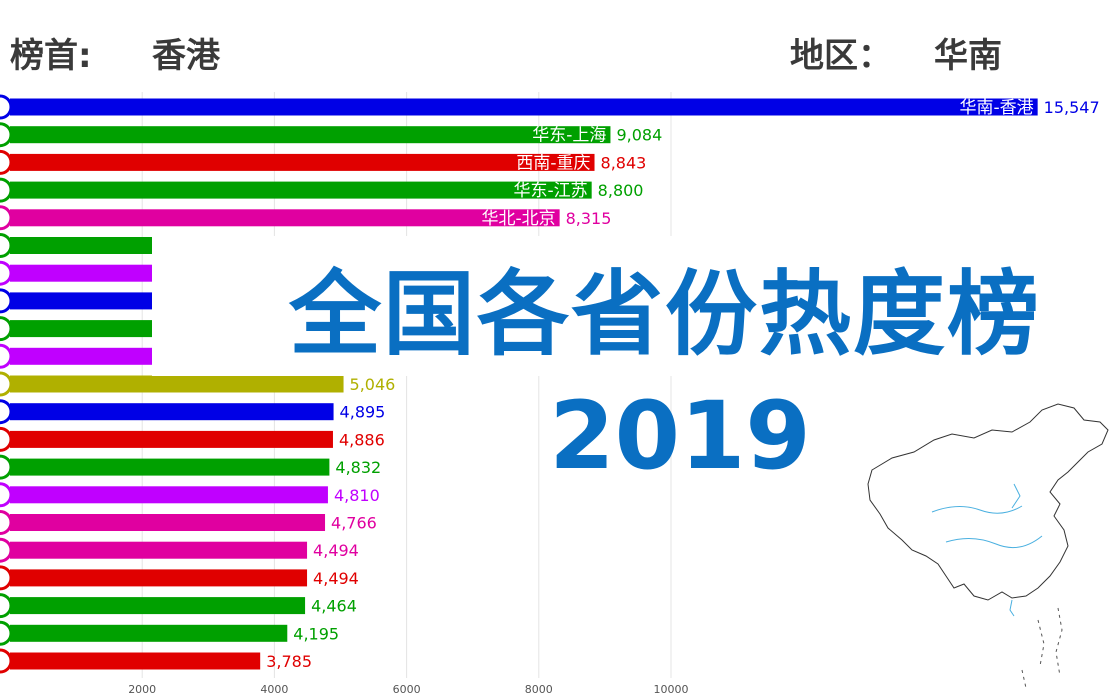  What do you see at coordinates (1072, 107) in the screenshot?
I see `bar-value: 15,547` at bounding box center [1072, 107].